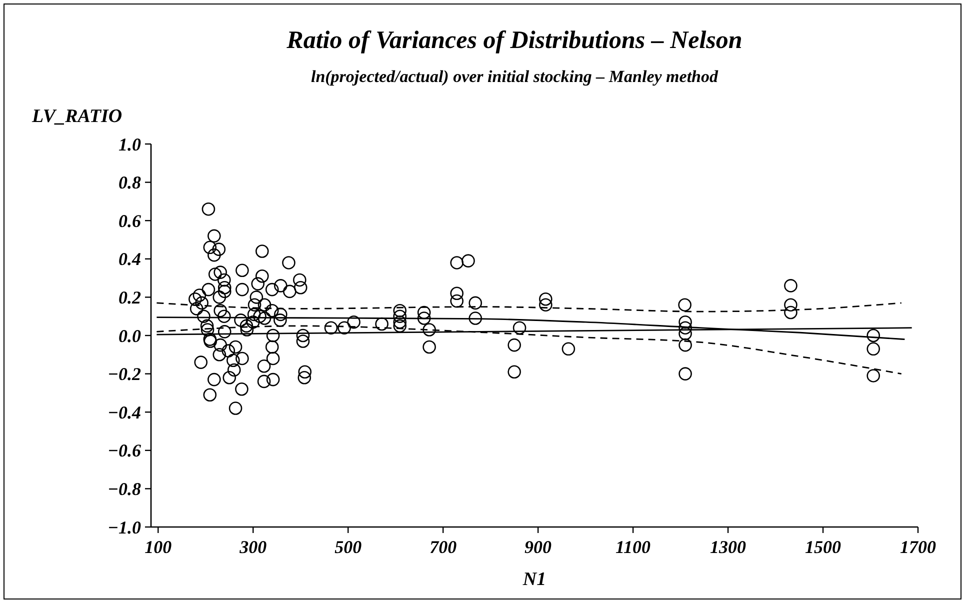 Image resolution: width=969 pixels, height=607 pixels. What do you see at coordinates (76, 116) in the screenshot?
I see `y-axis-title: LV_RATIO` at bounding box center [76, 116].